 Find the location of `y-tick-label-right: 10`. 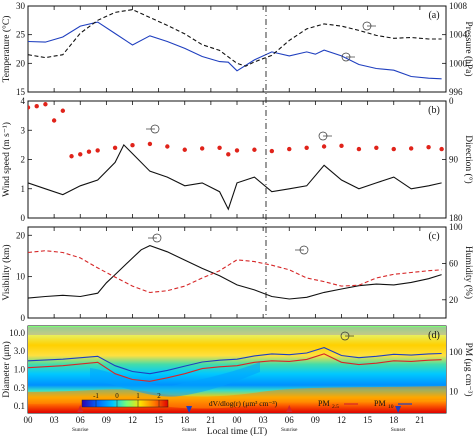

y-tick-label-right: 10 is located at coordinates (454, 391).